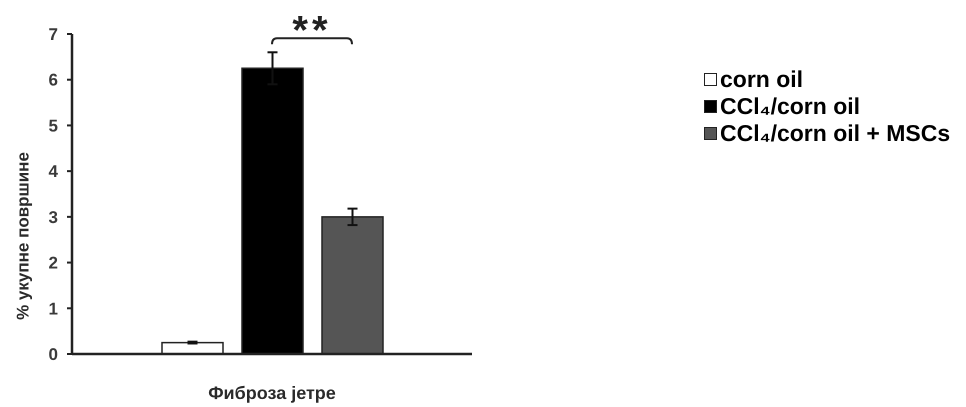  I want to click on y-tick-label: 7, so click(53, 34).